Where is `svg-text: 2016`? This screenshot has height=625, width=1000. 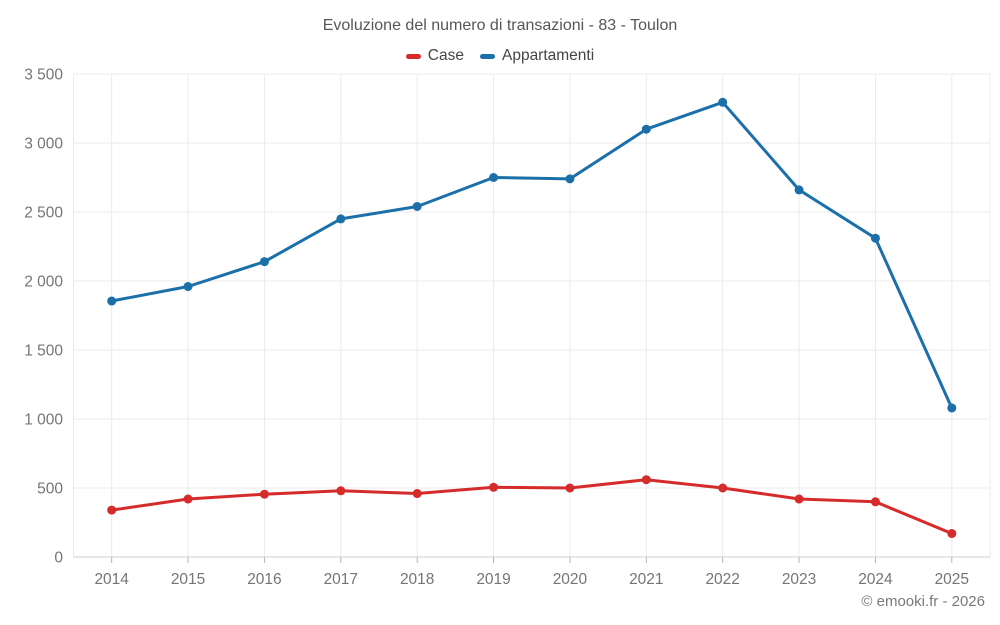
svg-text: 2016 is located at coordinates (264, 579).